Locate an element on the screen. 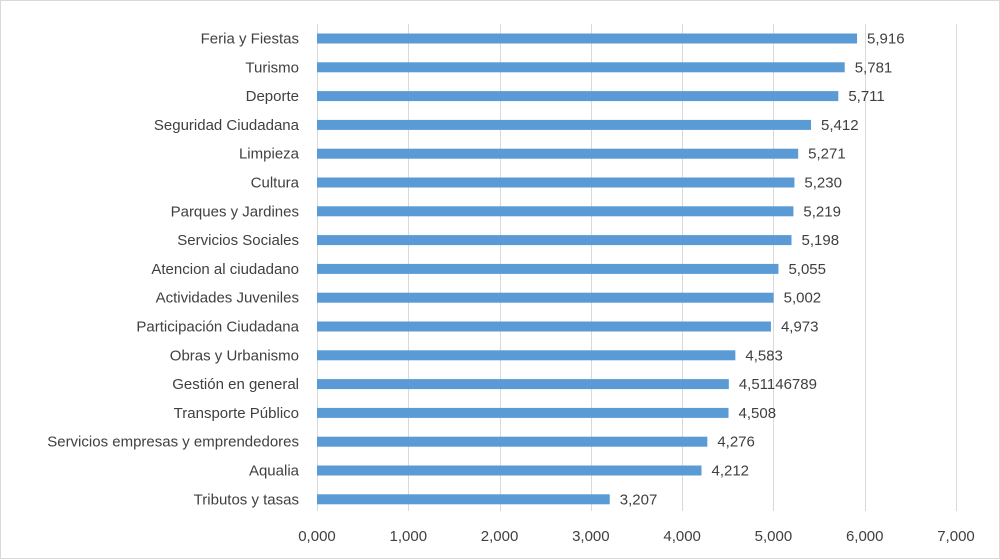  category-label: Participación Ciudadana is located at coordinates (217, 327).